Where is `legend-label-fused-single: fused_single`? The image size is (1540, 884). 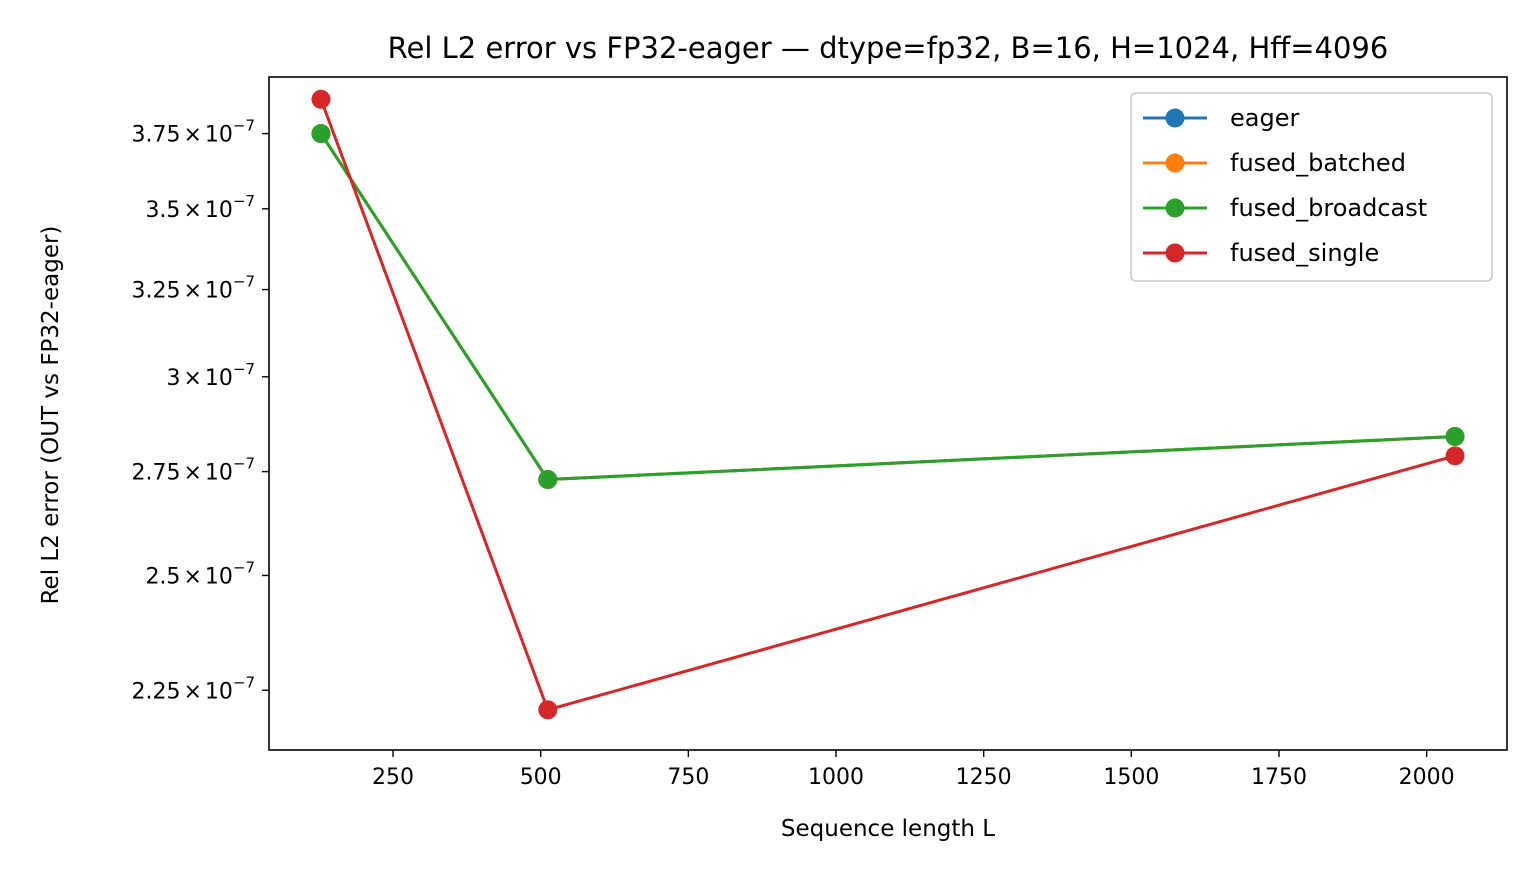
legend-label-fused-single: fused_single is located at coordinates (1304, 253).